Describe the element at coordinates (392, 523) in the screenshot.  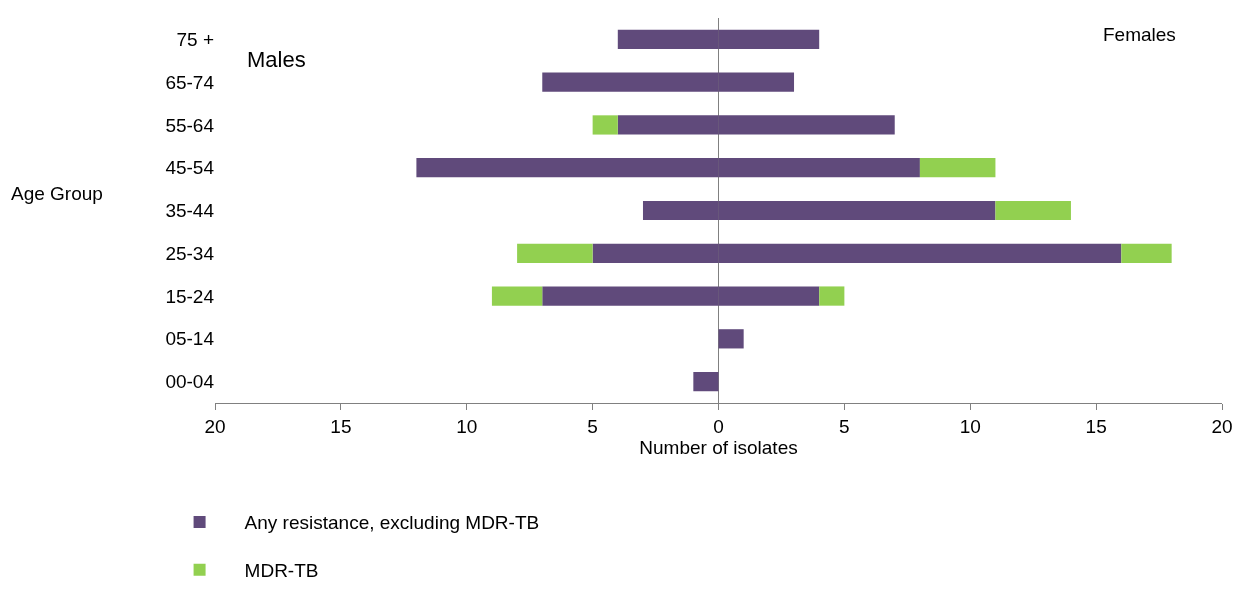
I see `legend-label: Any resistance, excluding MDR-TB` at that location.